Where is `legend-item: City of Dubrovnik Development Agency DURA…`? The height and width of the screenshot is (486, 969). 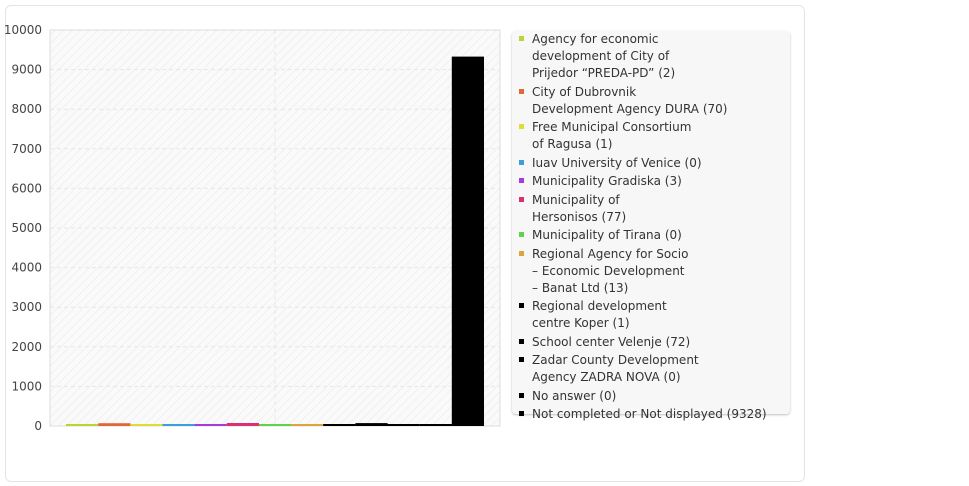 legend-item: City of Dubrovnik Development Agency DURA… is located at coordinates (651, 101).